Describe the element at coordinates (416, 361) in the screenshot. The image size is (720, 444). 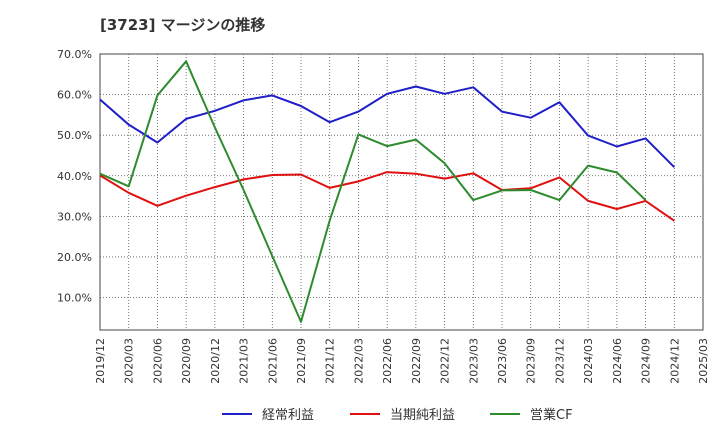
I see `x-tick-label: 2022/09` at that location.